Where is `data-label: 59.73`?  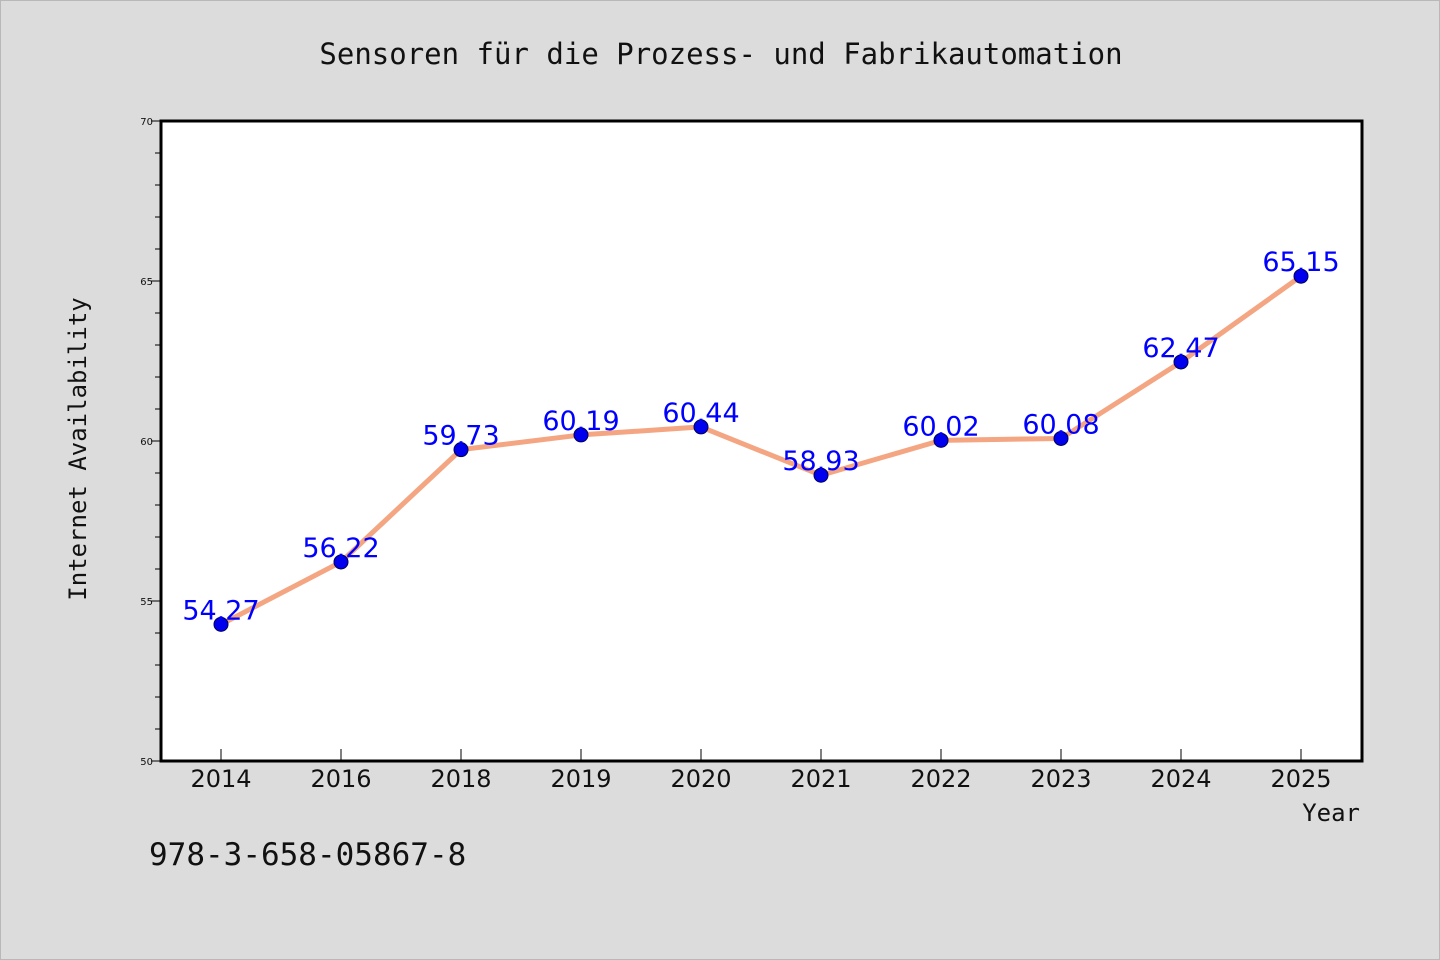
data-label: 59.73 is located at coordinates (460, 436).